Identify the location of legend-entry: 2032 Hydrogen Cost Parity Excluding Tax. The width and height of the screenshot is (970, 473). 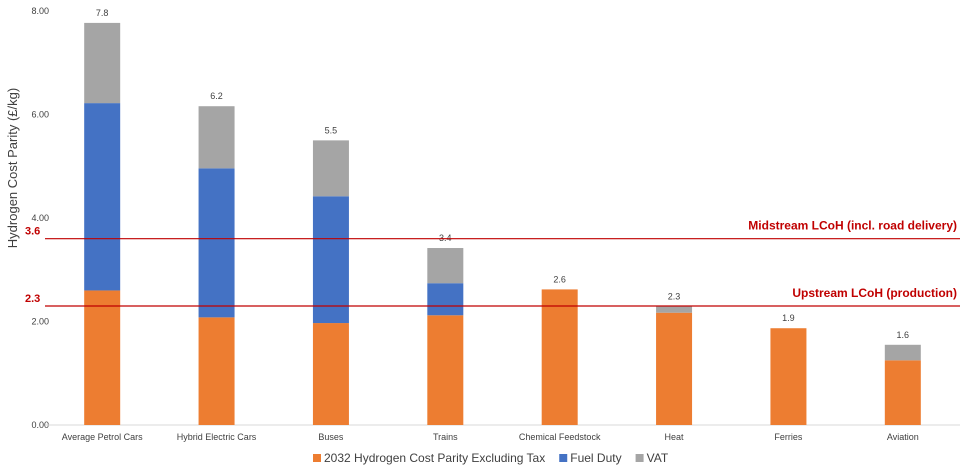
(434, 458).